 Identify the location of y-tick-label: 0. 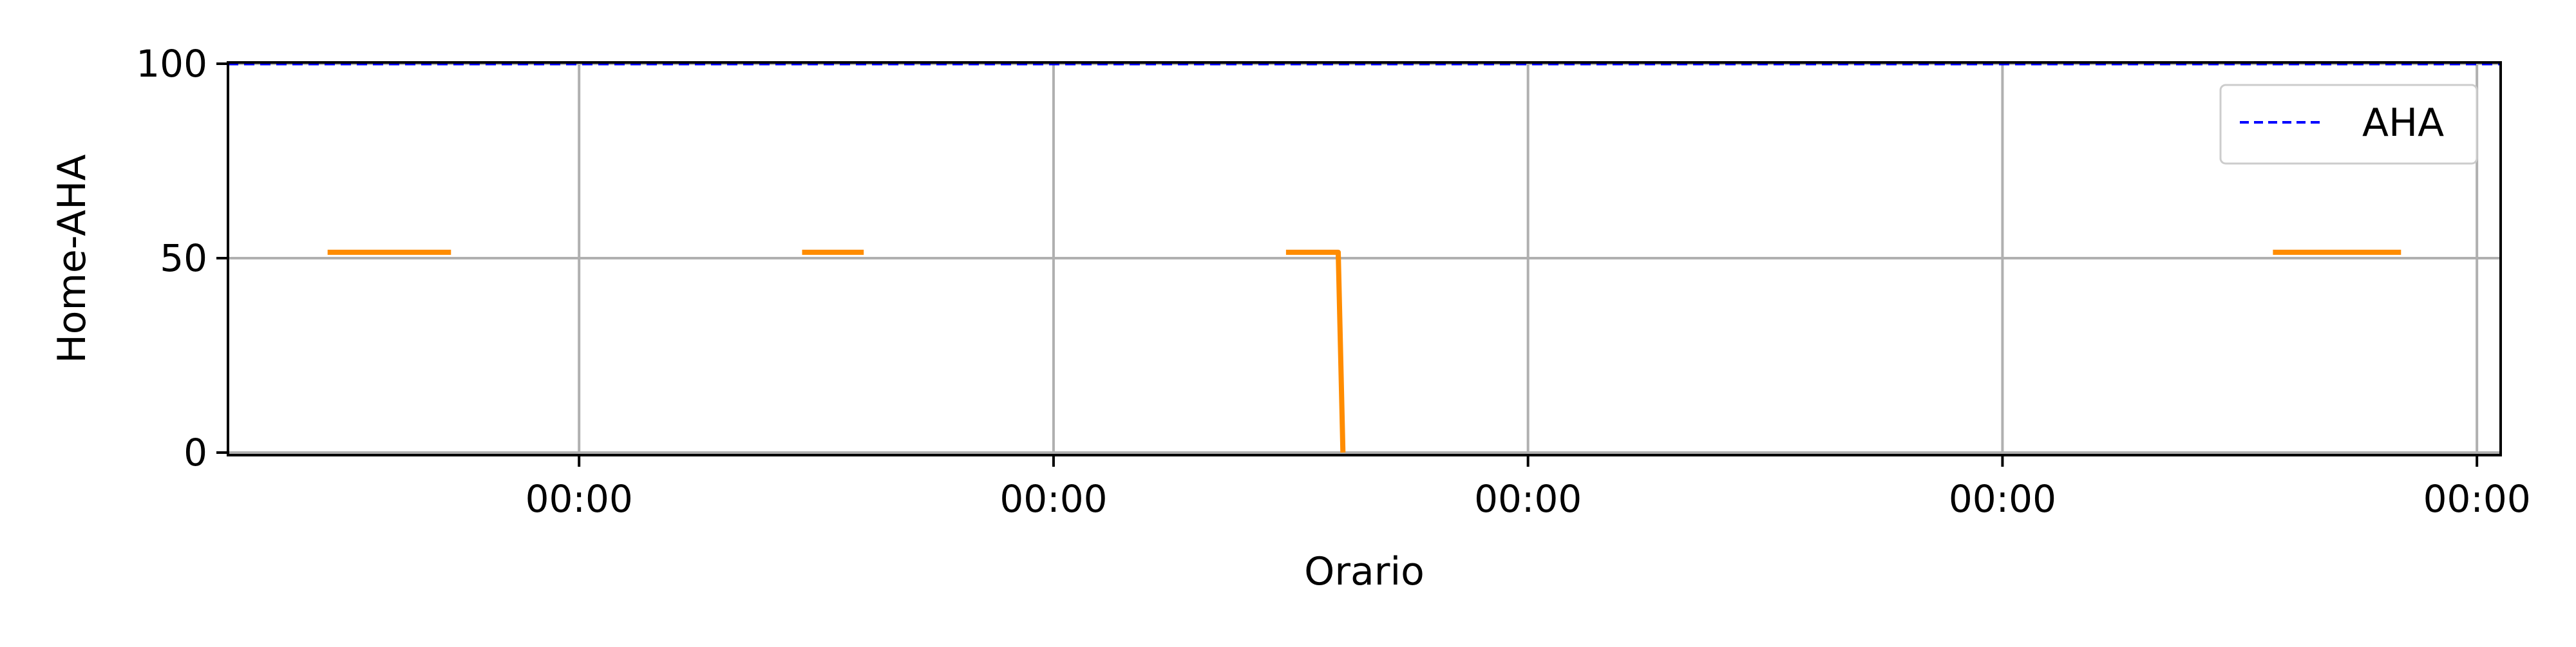
(195, 453).